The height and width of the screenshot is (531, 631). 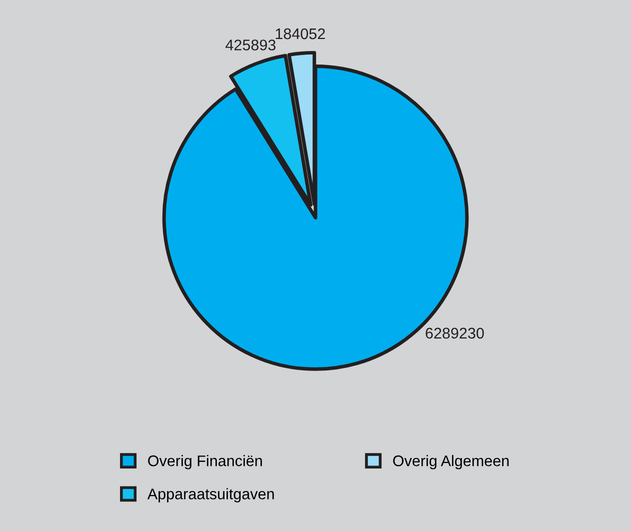 What do you see at coordinates (210, 495) in the screenshot?
I see `legend-label: Apparaatsuitgaven` at bounding box center [210, 495].